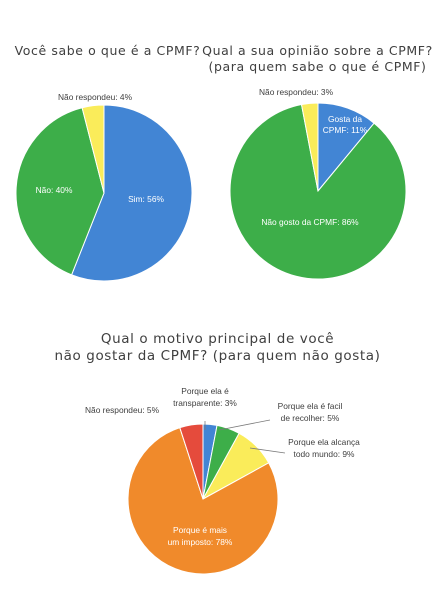 This screenshot has height=600, width=435. I want to click on pie-1-label-2: Não: 40%, so click(54, 190).